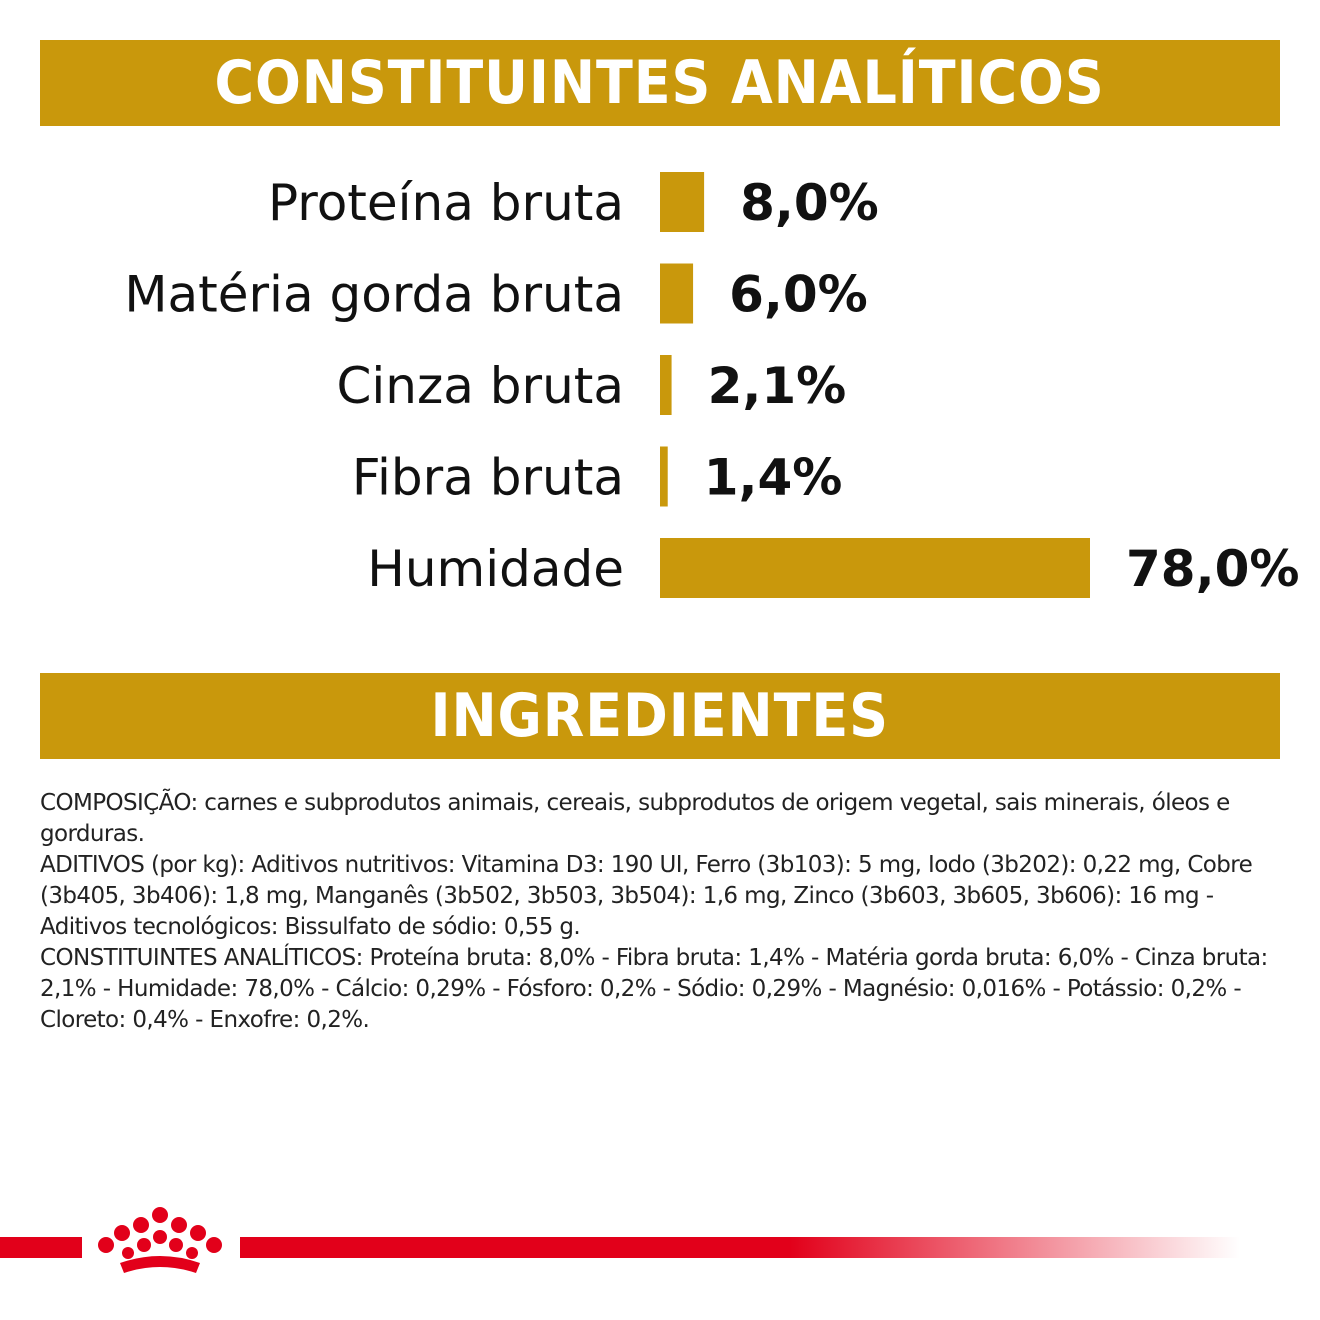  I want to click on crown-icon, so click(160, 1240).